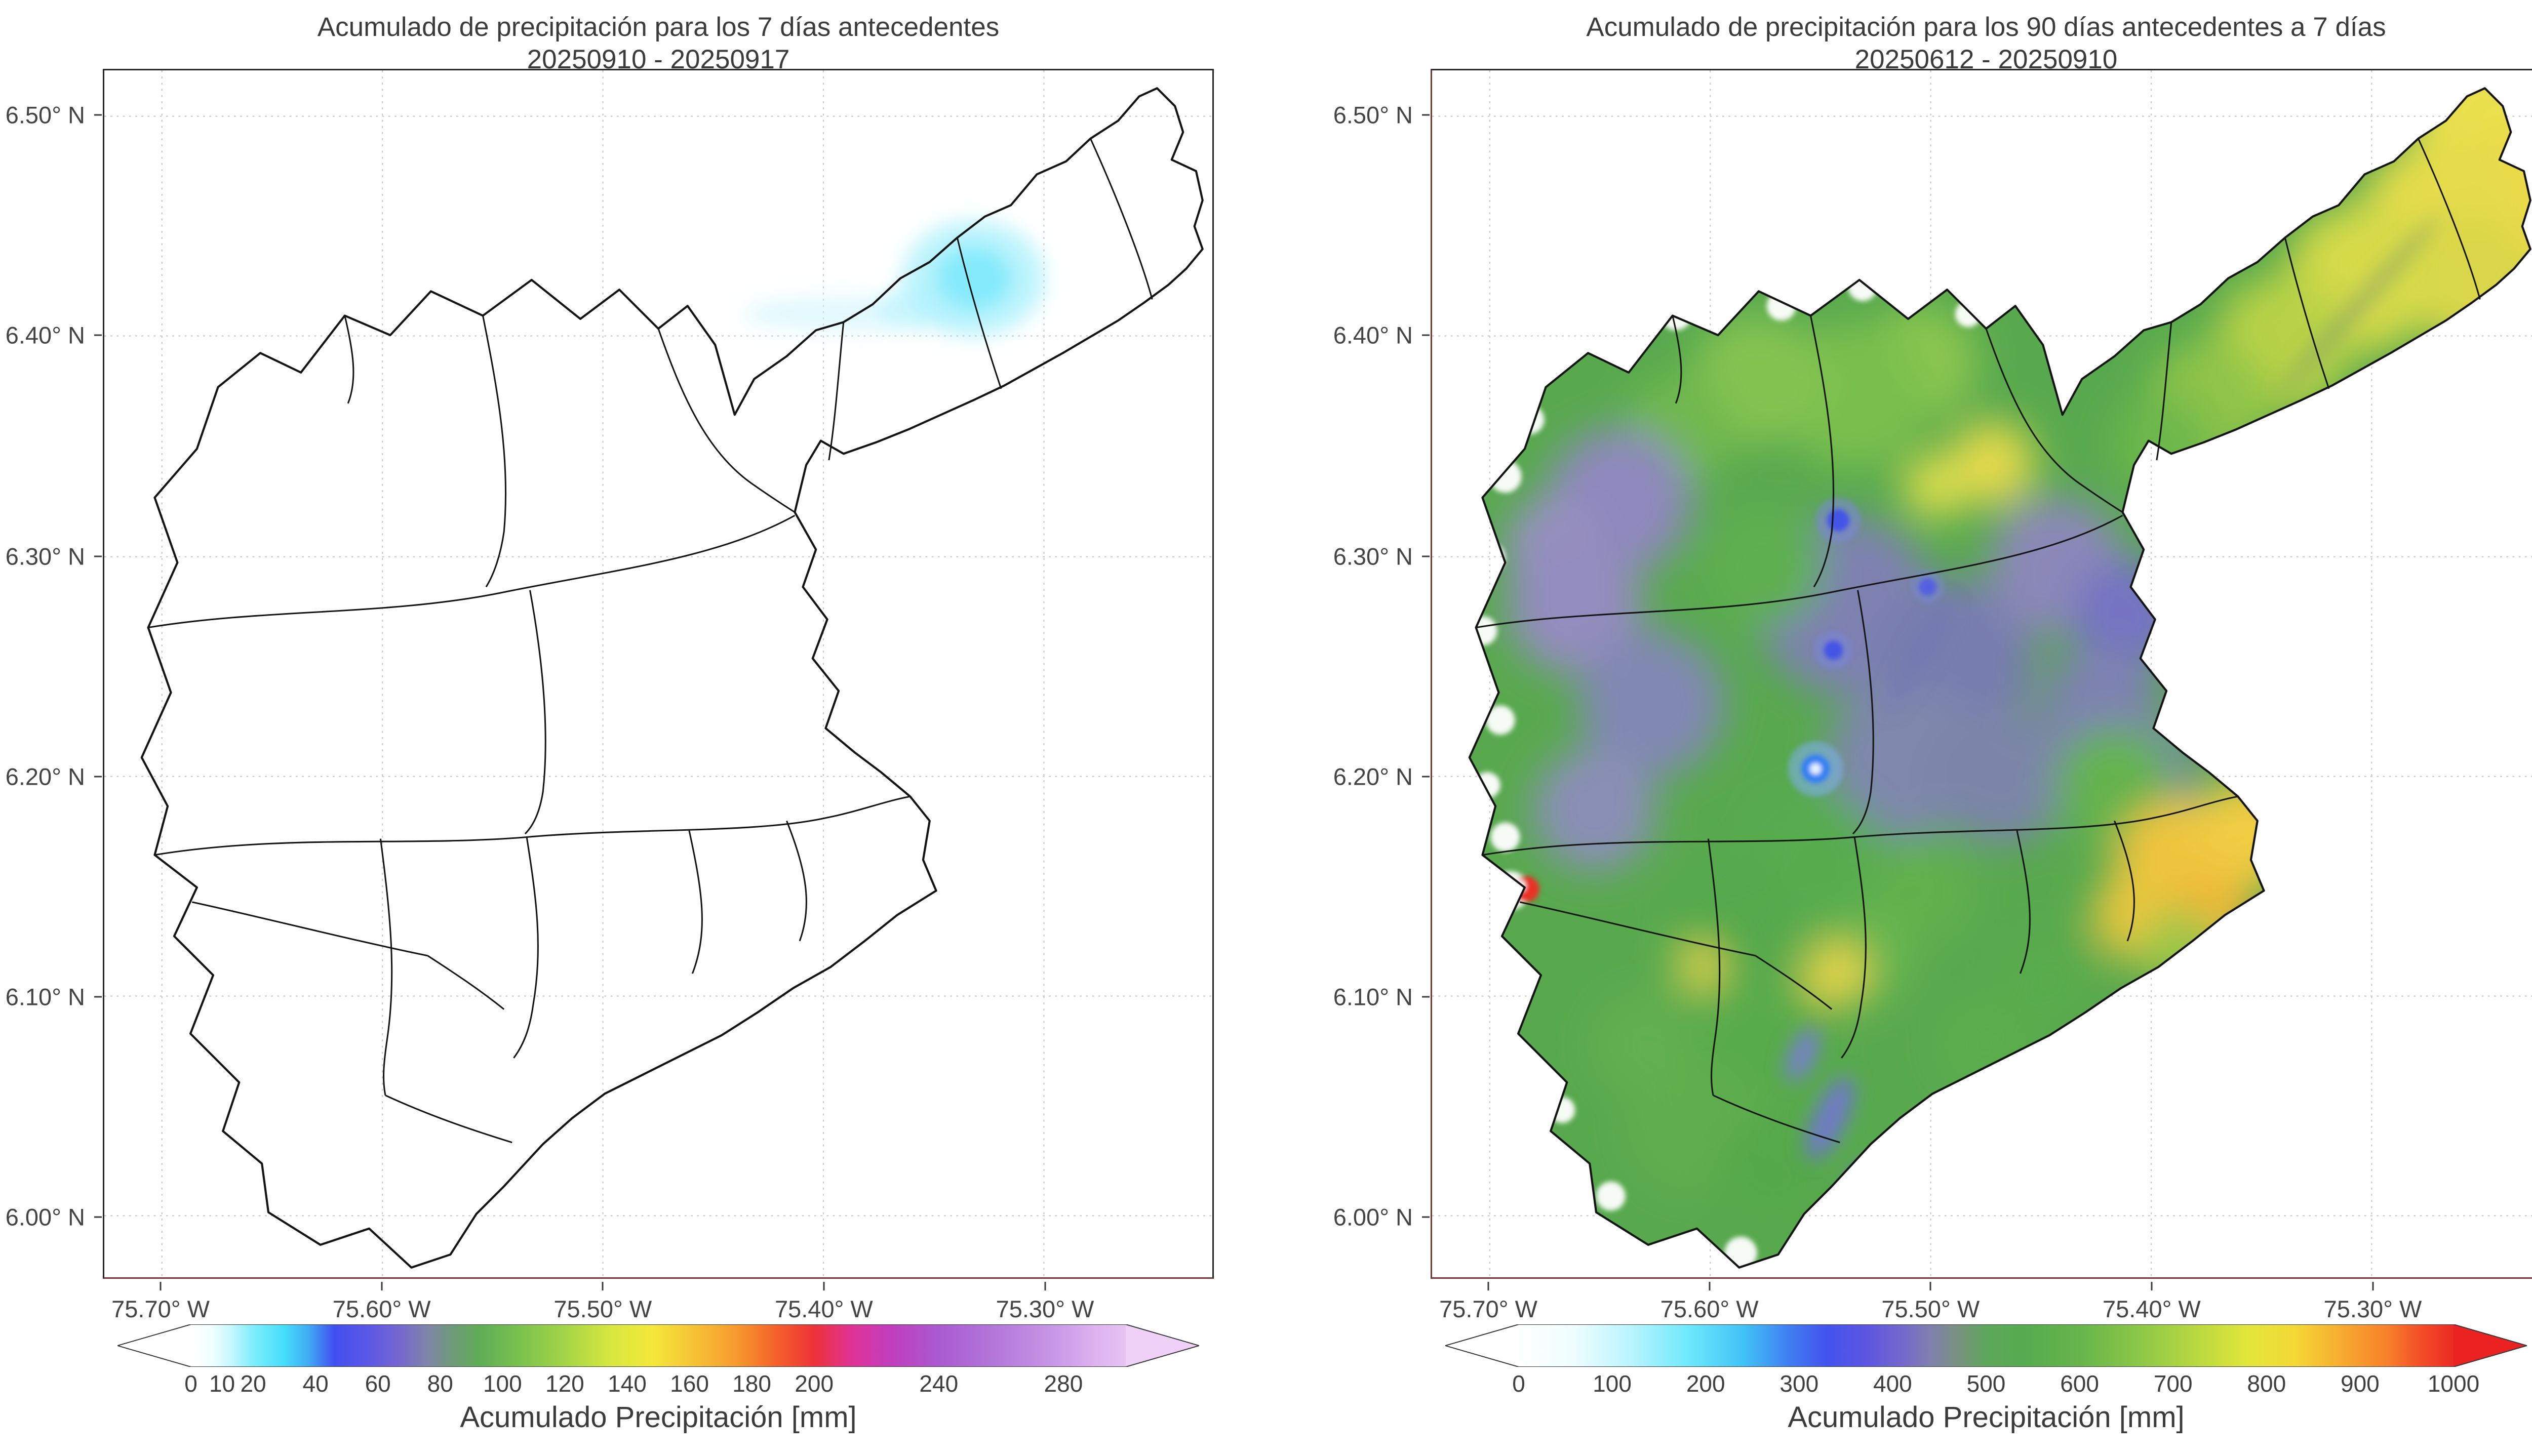  What do you see at coordinates (2360, 1383) in the screenshot?
I see `colorbar-tick-label: 900` at bounding box center [2360, 1383].